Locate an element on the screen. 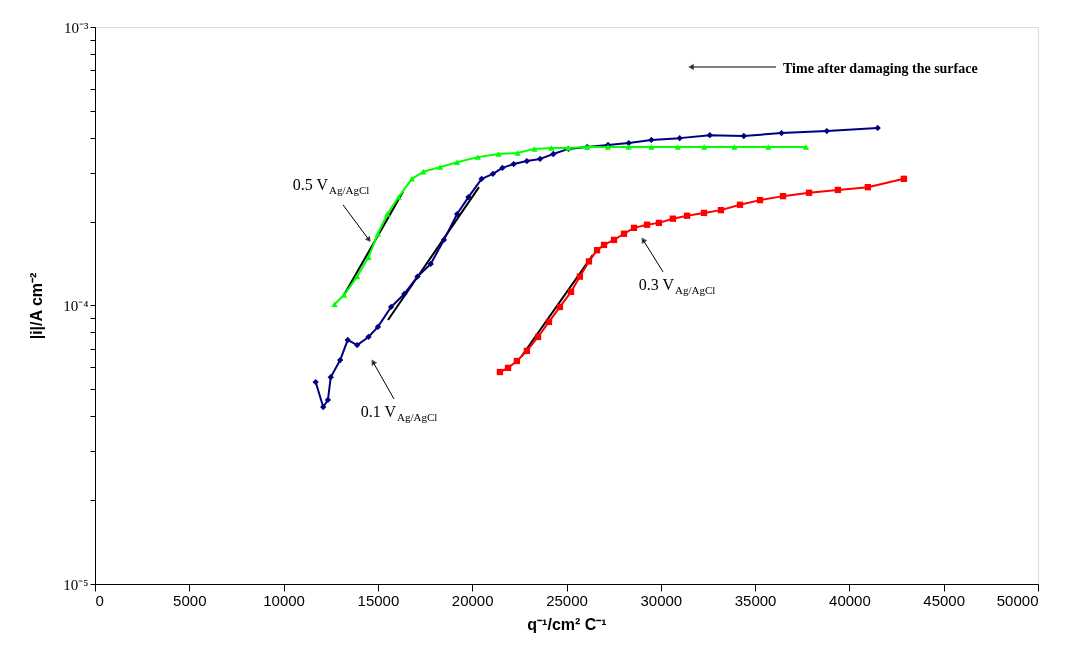 This screenshot has width=1080, height=647. x-tick-label: 45000 is located at coordinates (944, 600).